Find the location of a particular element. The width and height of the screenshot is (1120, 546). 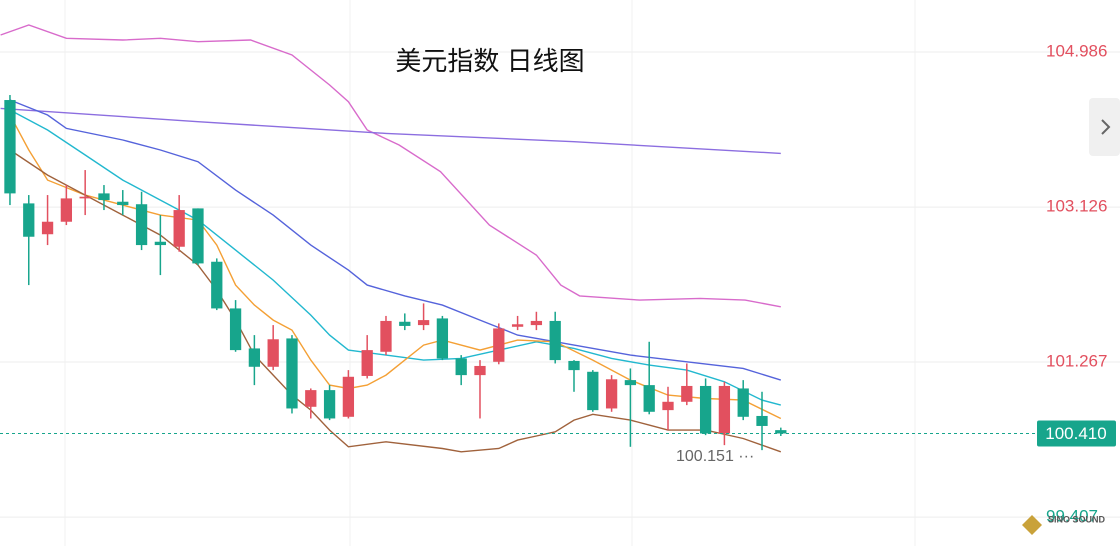

moving-average-line is located at coordinates (390, 131).